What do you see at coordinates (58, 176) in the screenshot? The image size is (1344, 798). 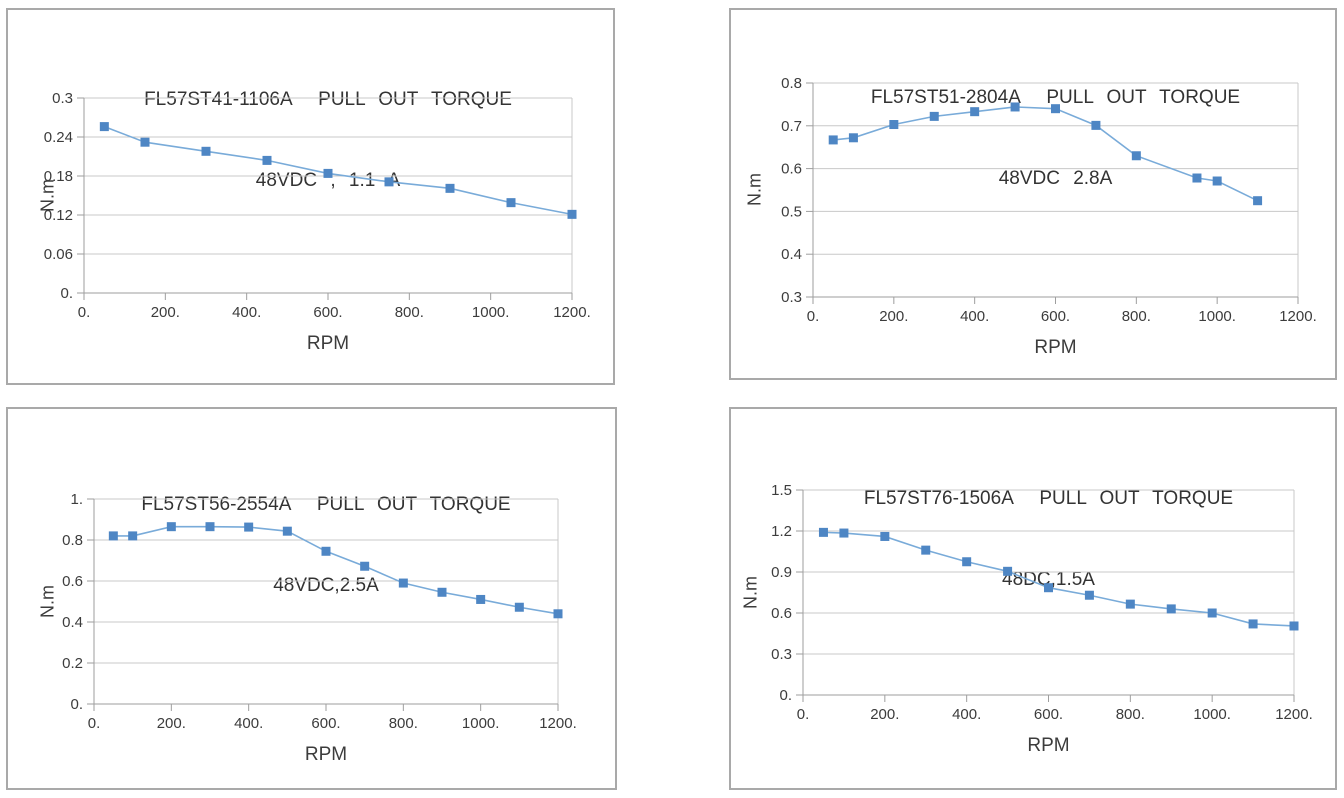 I see `svg-text: 0.18` at bounding box center [58, 176].